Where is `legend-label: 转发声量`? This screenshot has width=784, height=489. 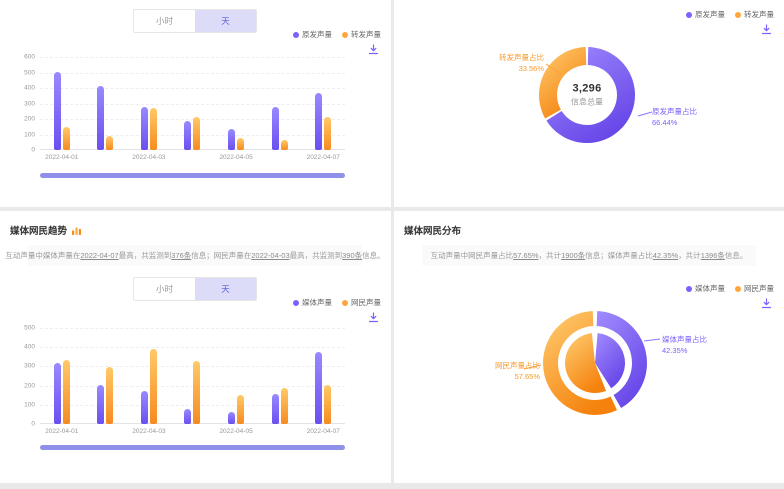 legend-label: 转发声量 is located at coordinates (366, 34).